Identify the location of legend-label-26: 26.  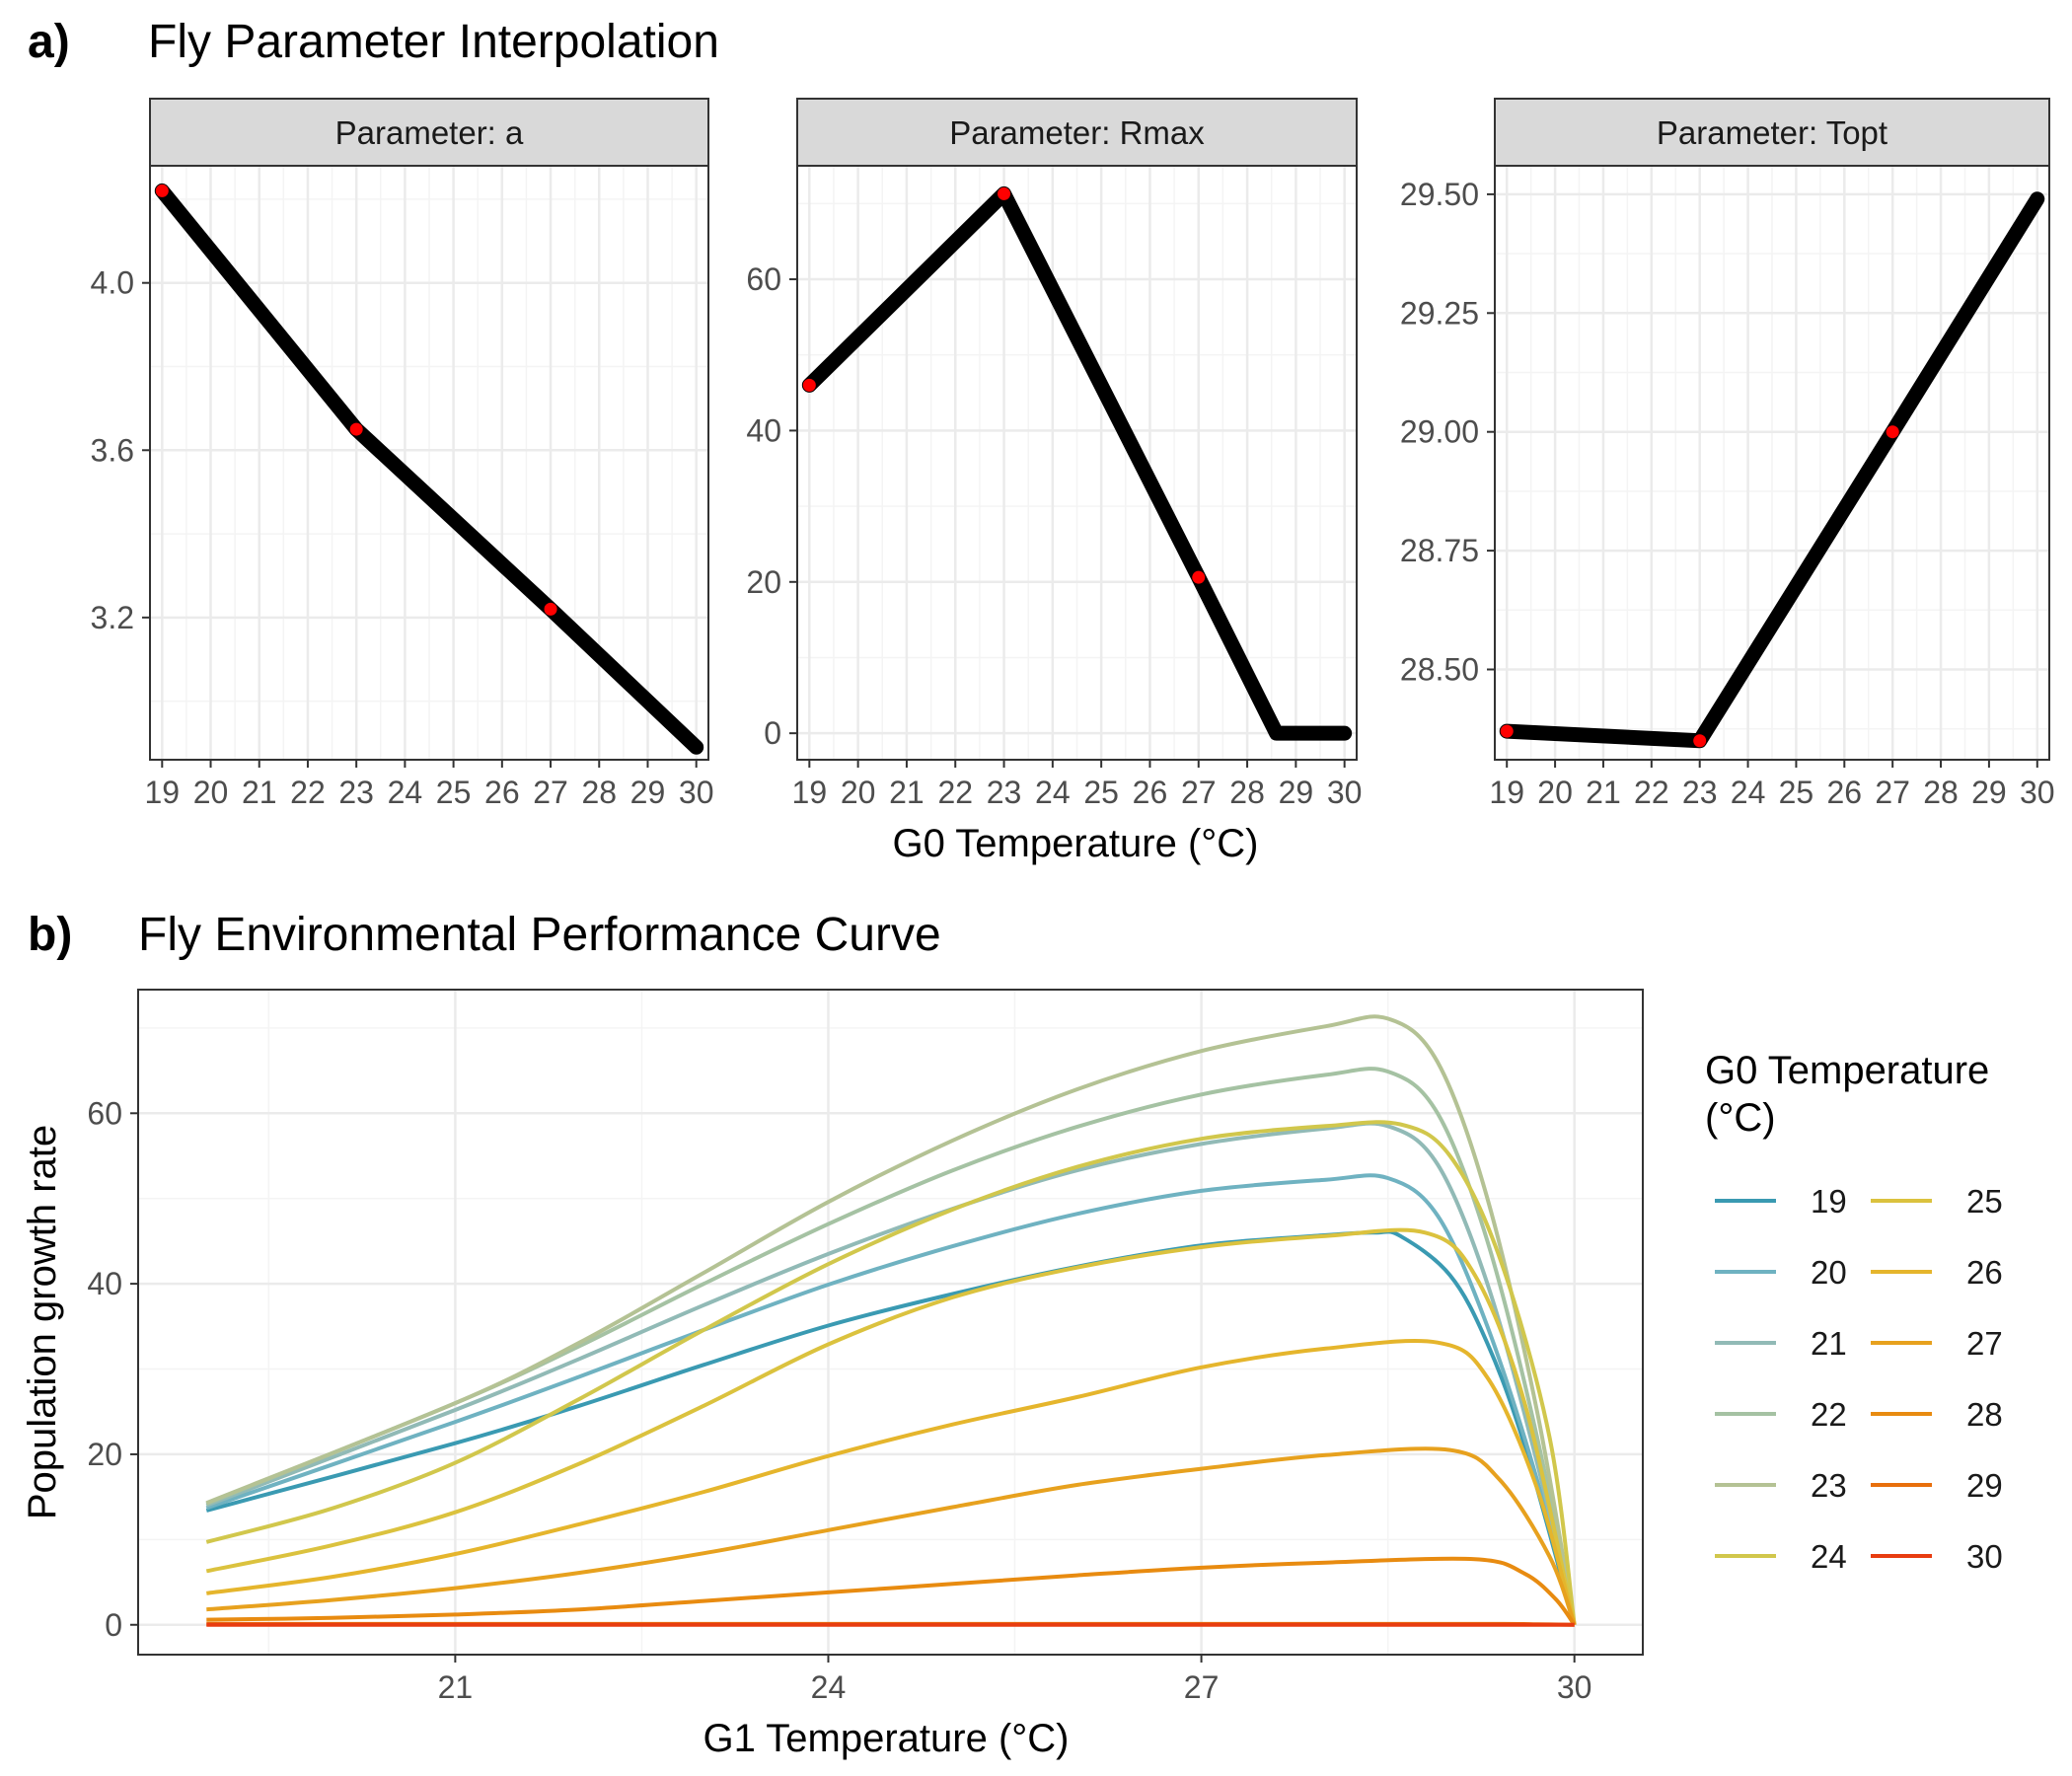
(1985, 1273).